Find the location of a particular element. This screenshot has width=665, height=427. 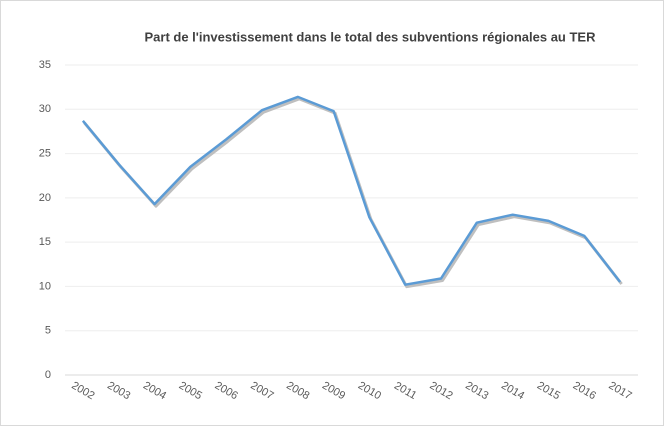

y-tick-label: 0 is located at coordinates (48, 375).